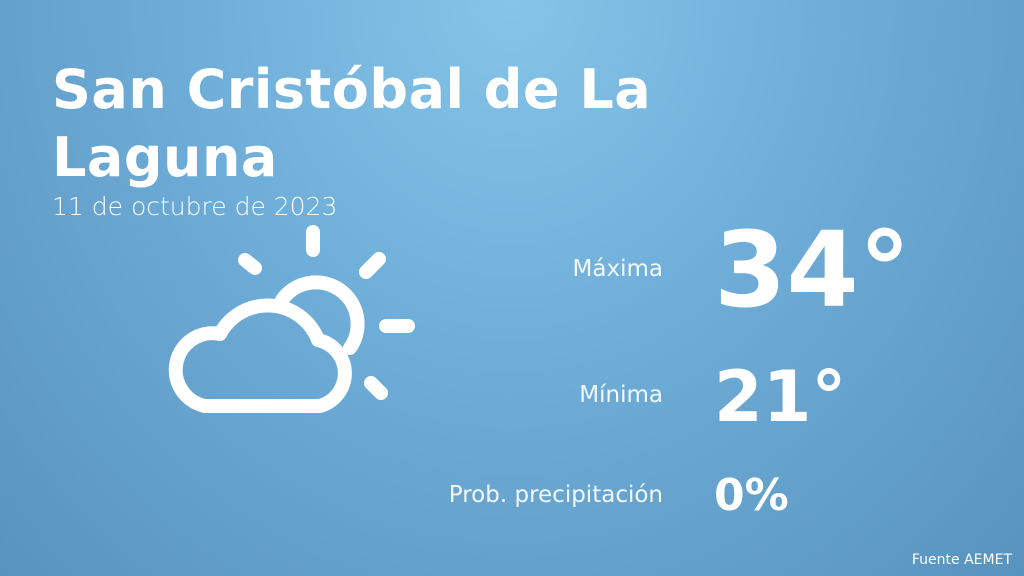  Describe the element at coordinates (961, 560) in the screenshot. I see `source: Fuente AEMET` at that location.